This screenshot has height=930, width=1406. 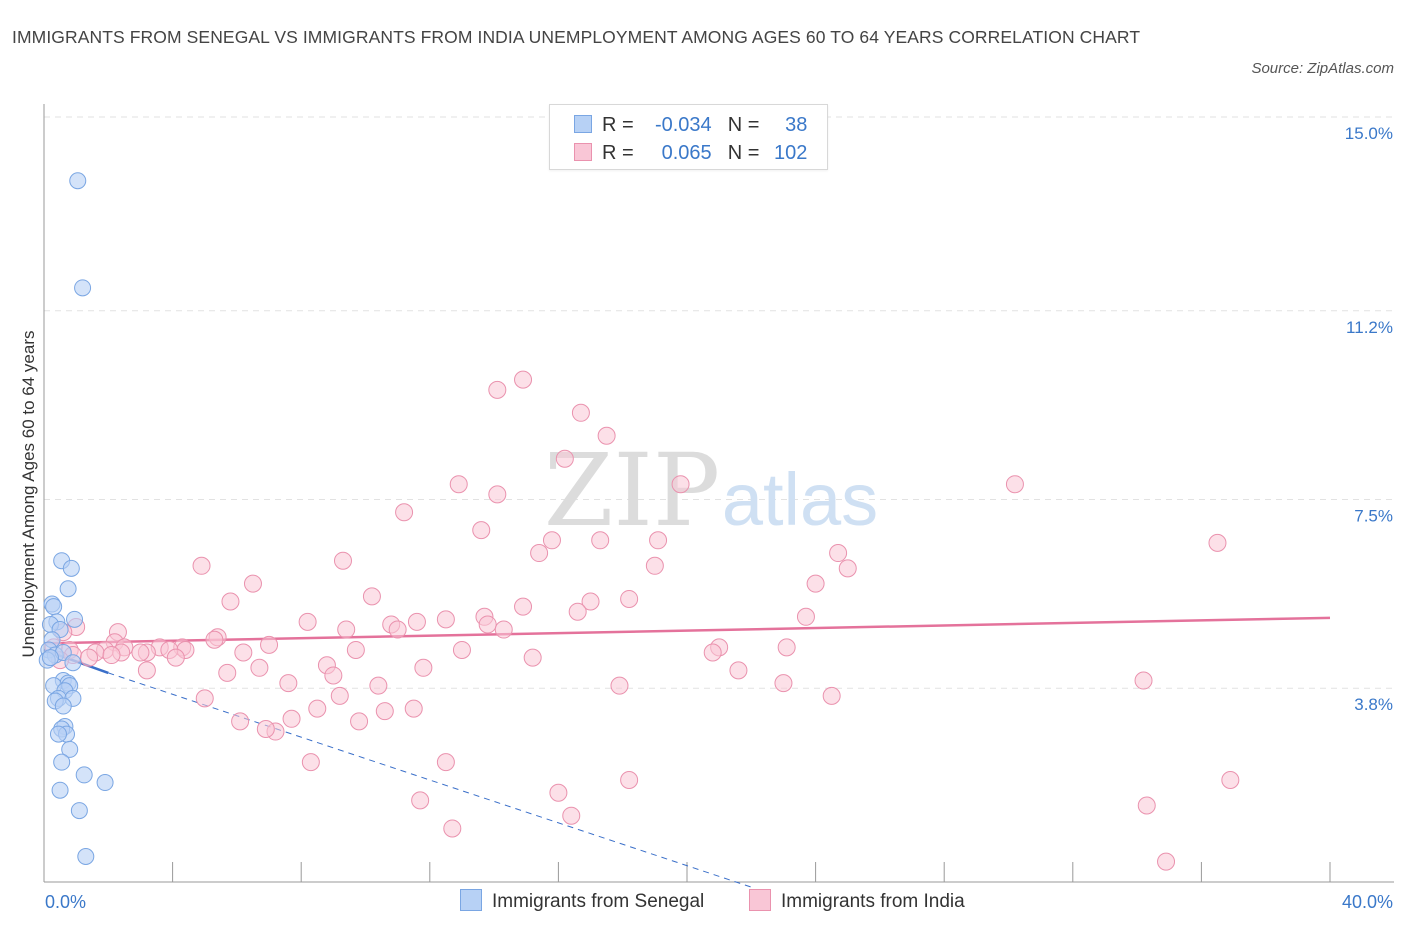 I want to click on y-tick-label: 7.5%, so click(x=1373, y=516).